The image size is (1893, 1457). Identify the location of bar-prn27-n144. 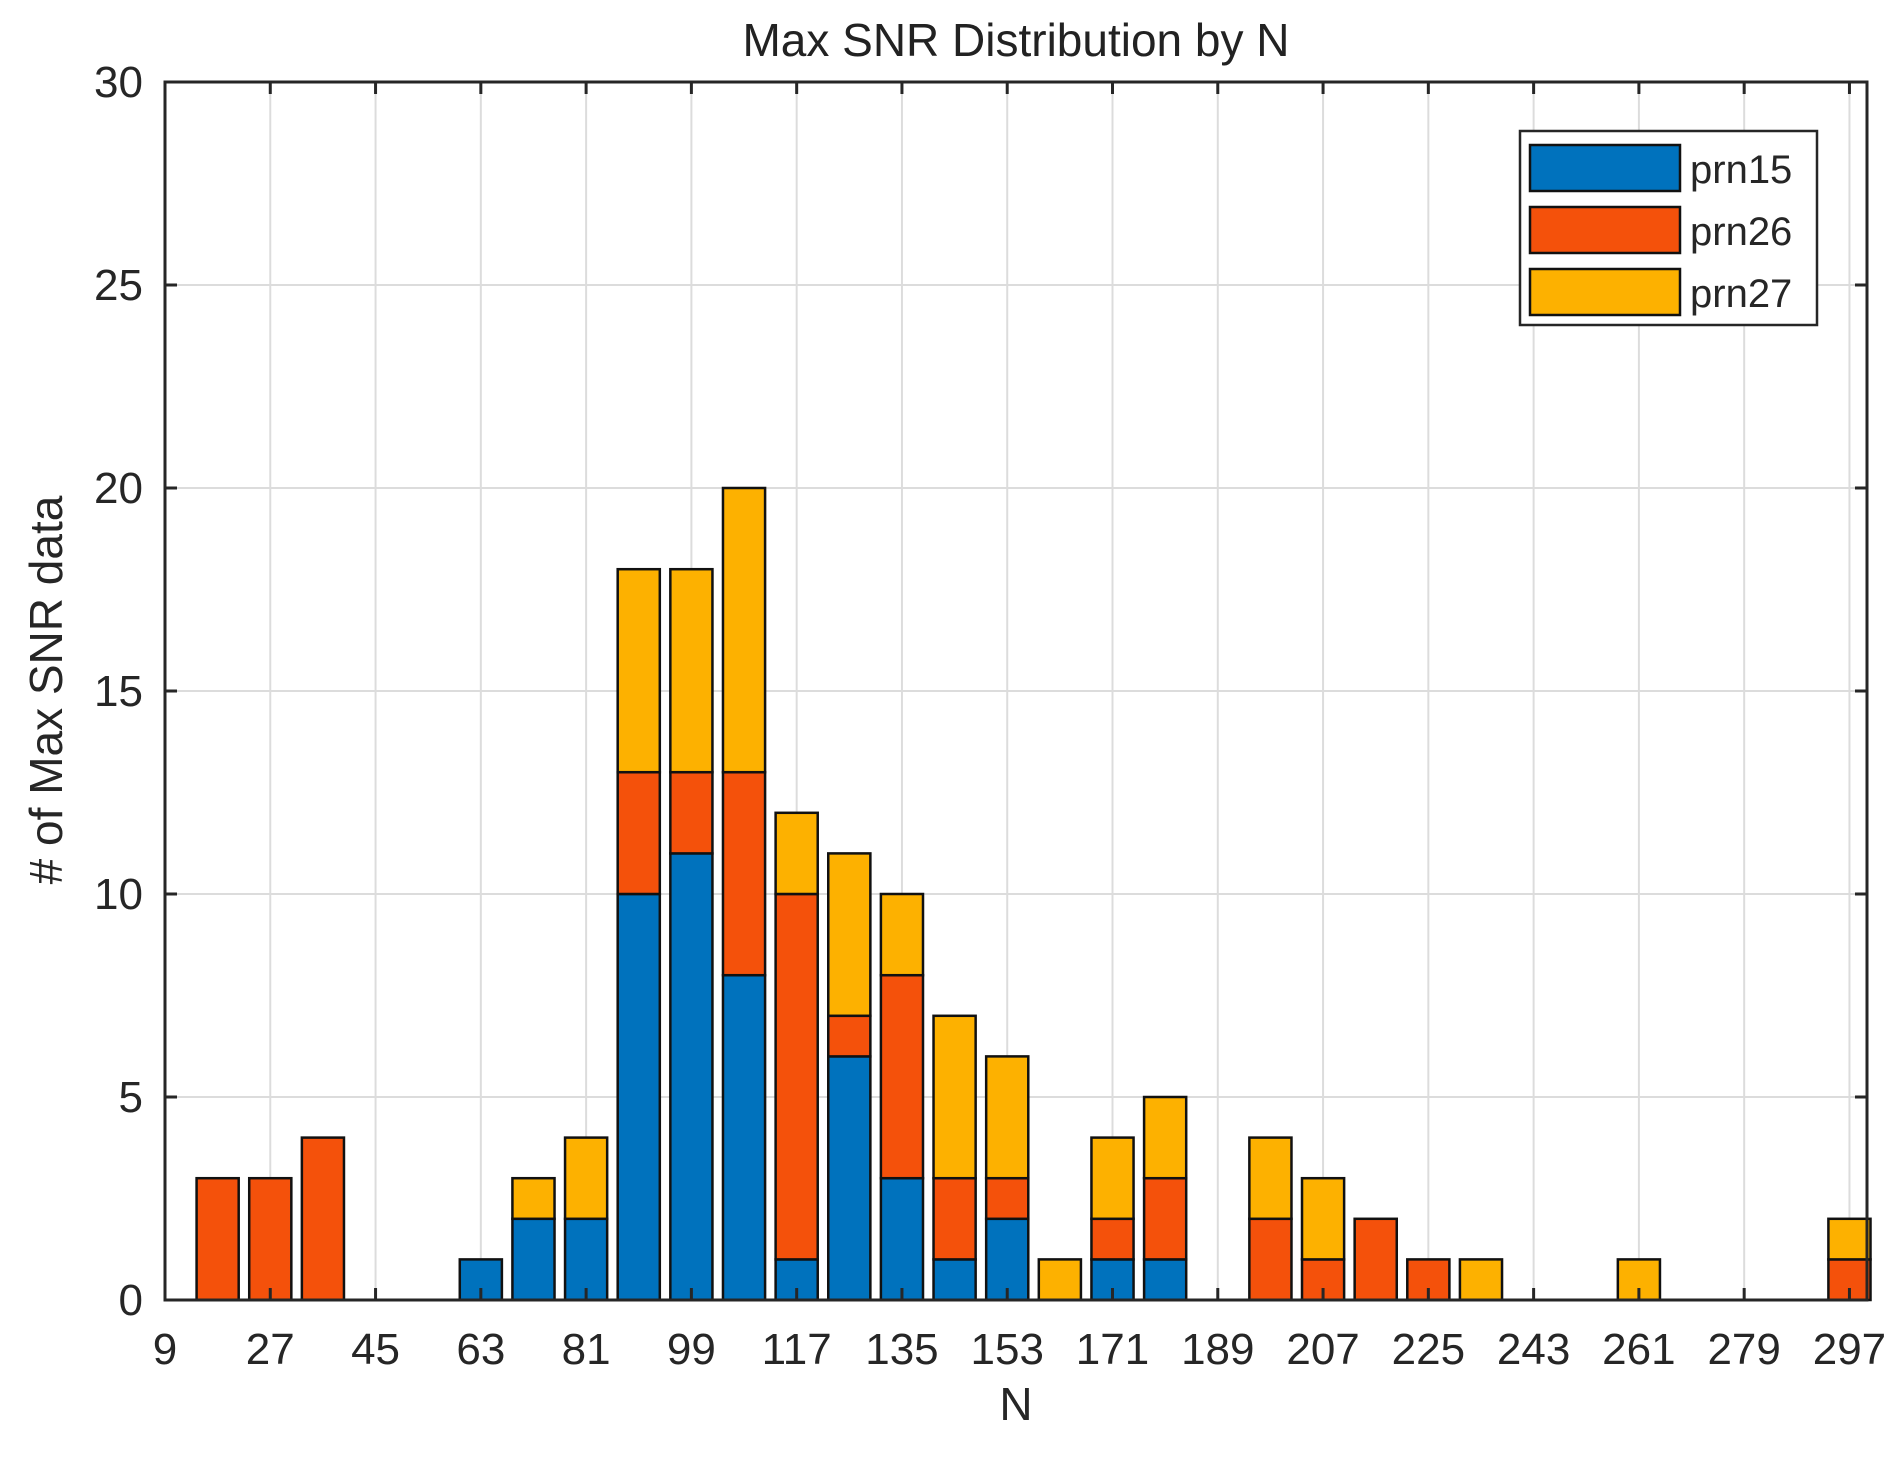
(954, 1097).